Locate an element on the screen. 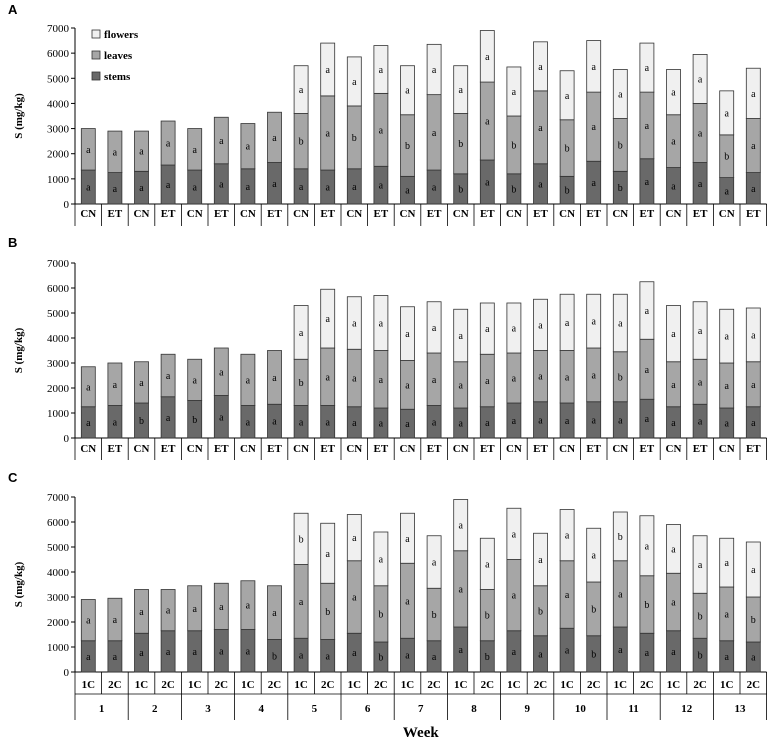  y-tick-label: 5000 is located at coordinates (58, 314).